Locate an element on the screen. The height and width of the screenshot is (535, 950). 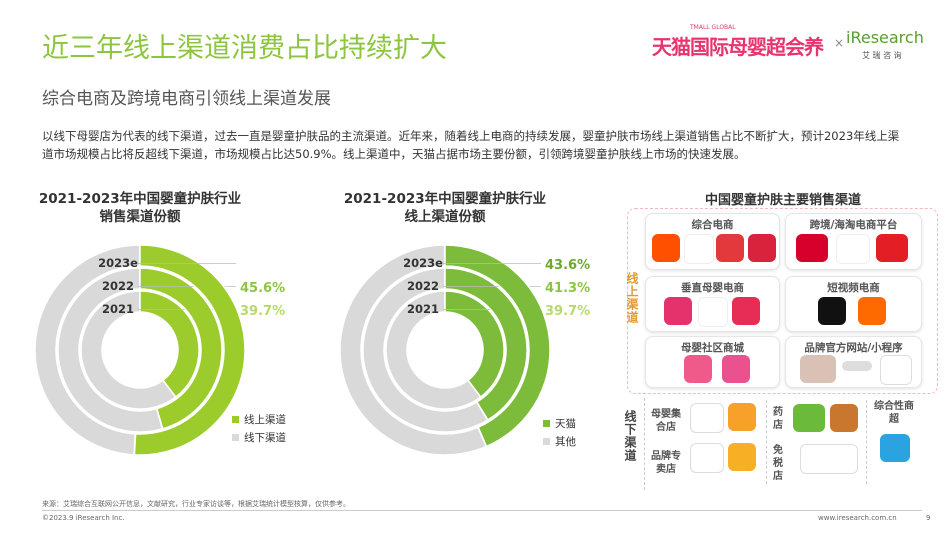
slide-title: 近三年线上渠道消费占比持续扩大 is located at coordinates (244, 48).